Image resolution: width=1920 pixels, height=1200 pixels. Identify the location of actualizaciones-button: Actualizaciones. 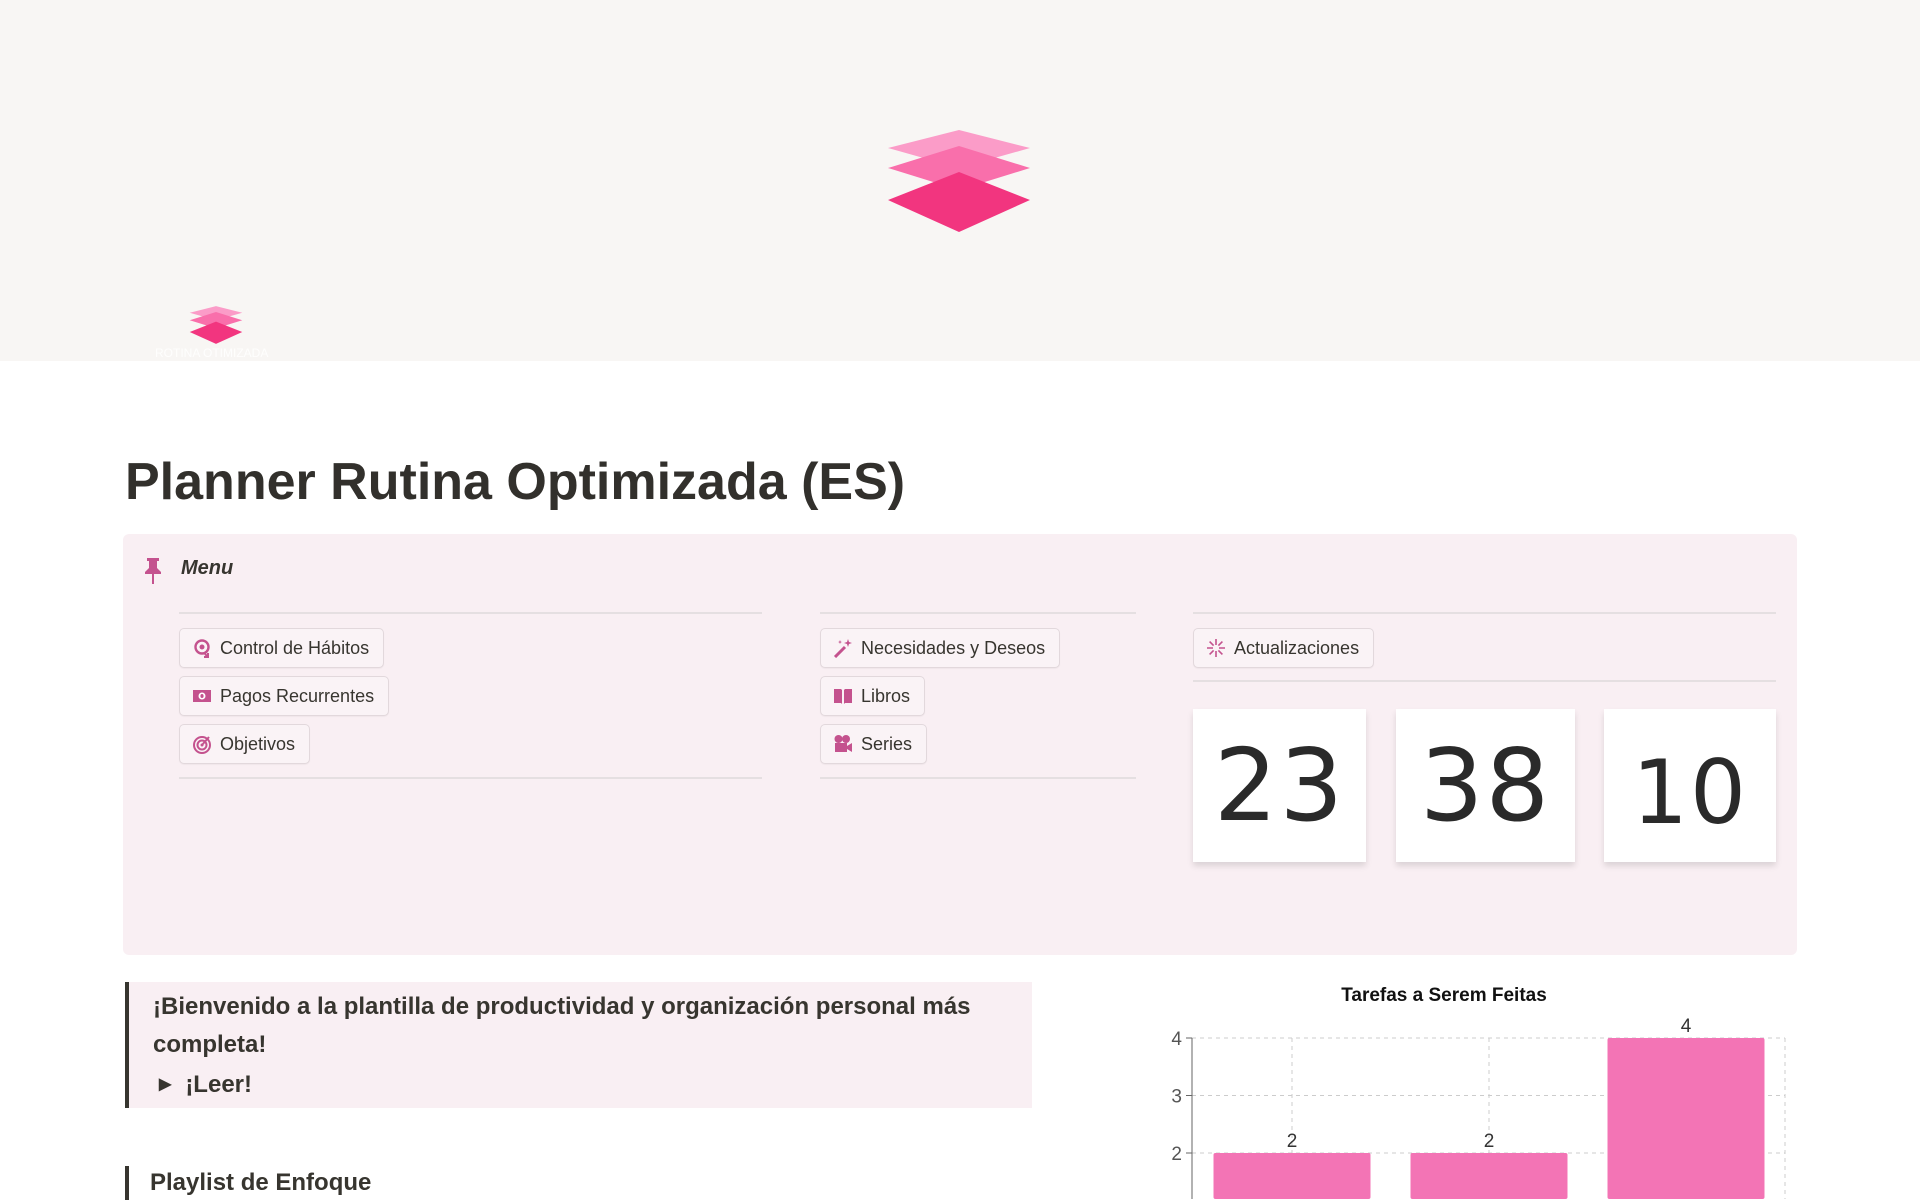
(1284, 648).